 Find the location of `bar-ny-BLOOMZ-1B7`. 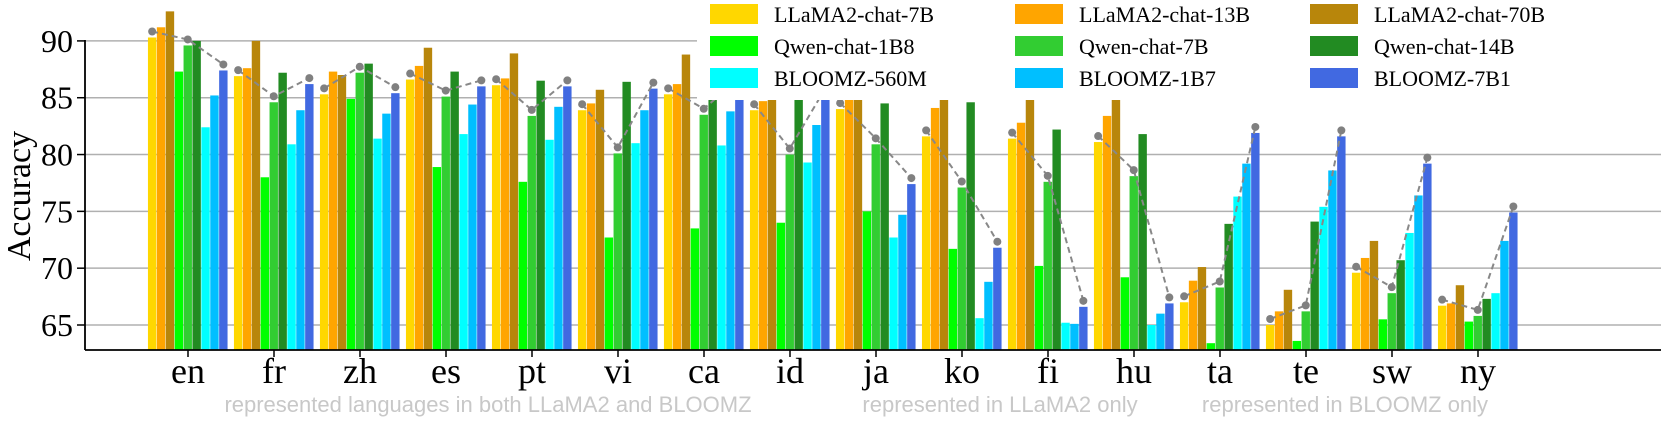

bar-ny-BLOOMZ-1B7 is located at coordinates (1504, 295).